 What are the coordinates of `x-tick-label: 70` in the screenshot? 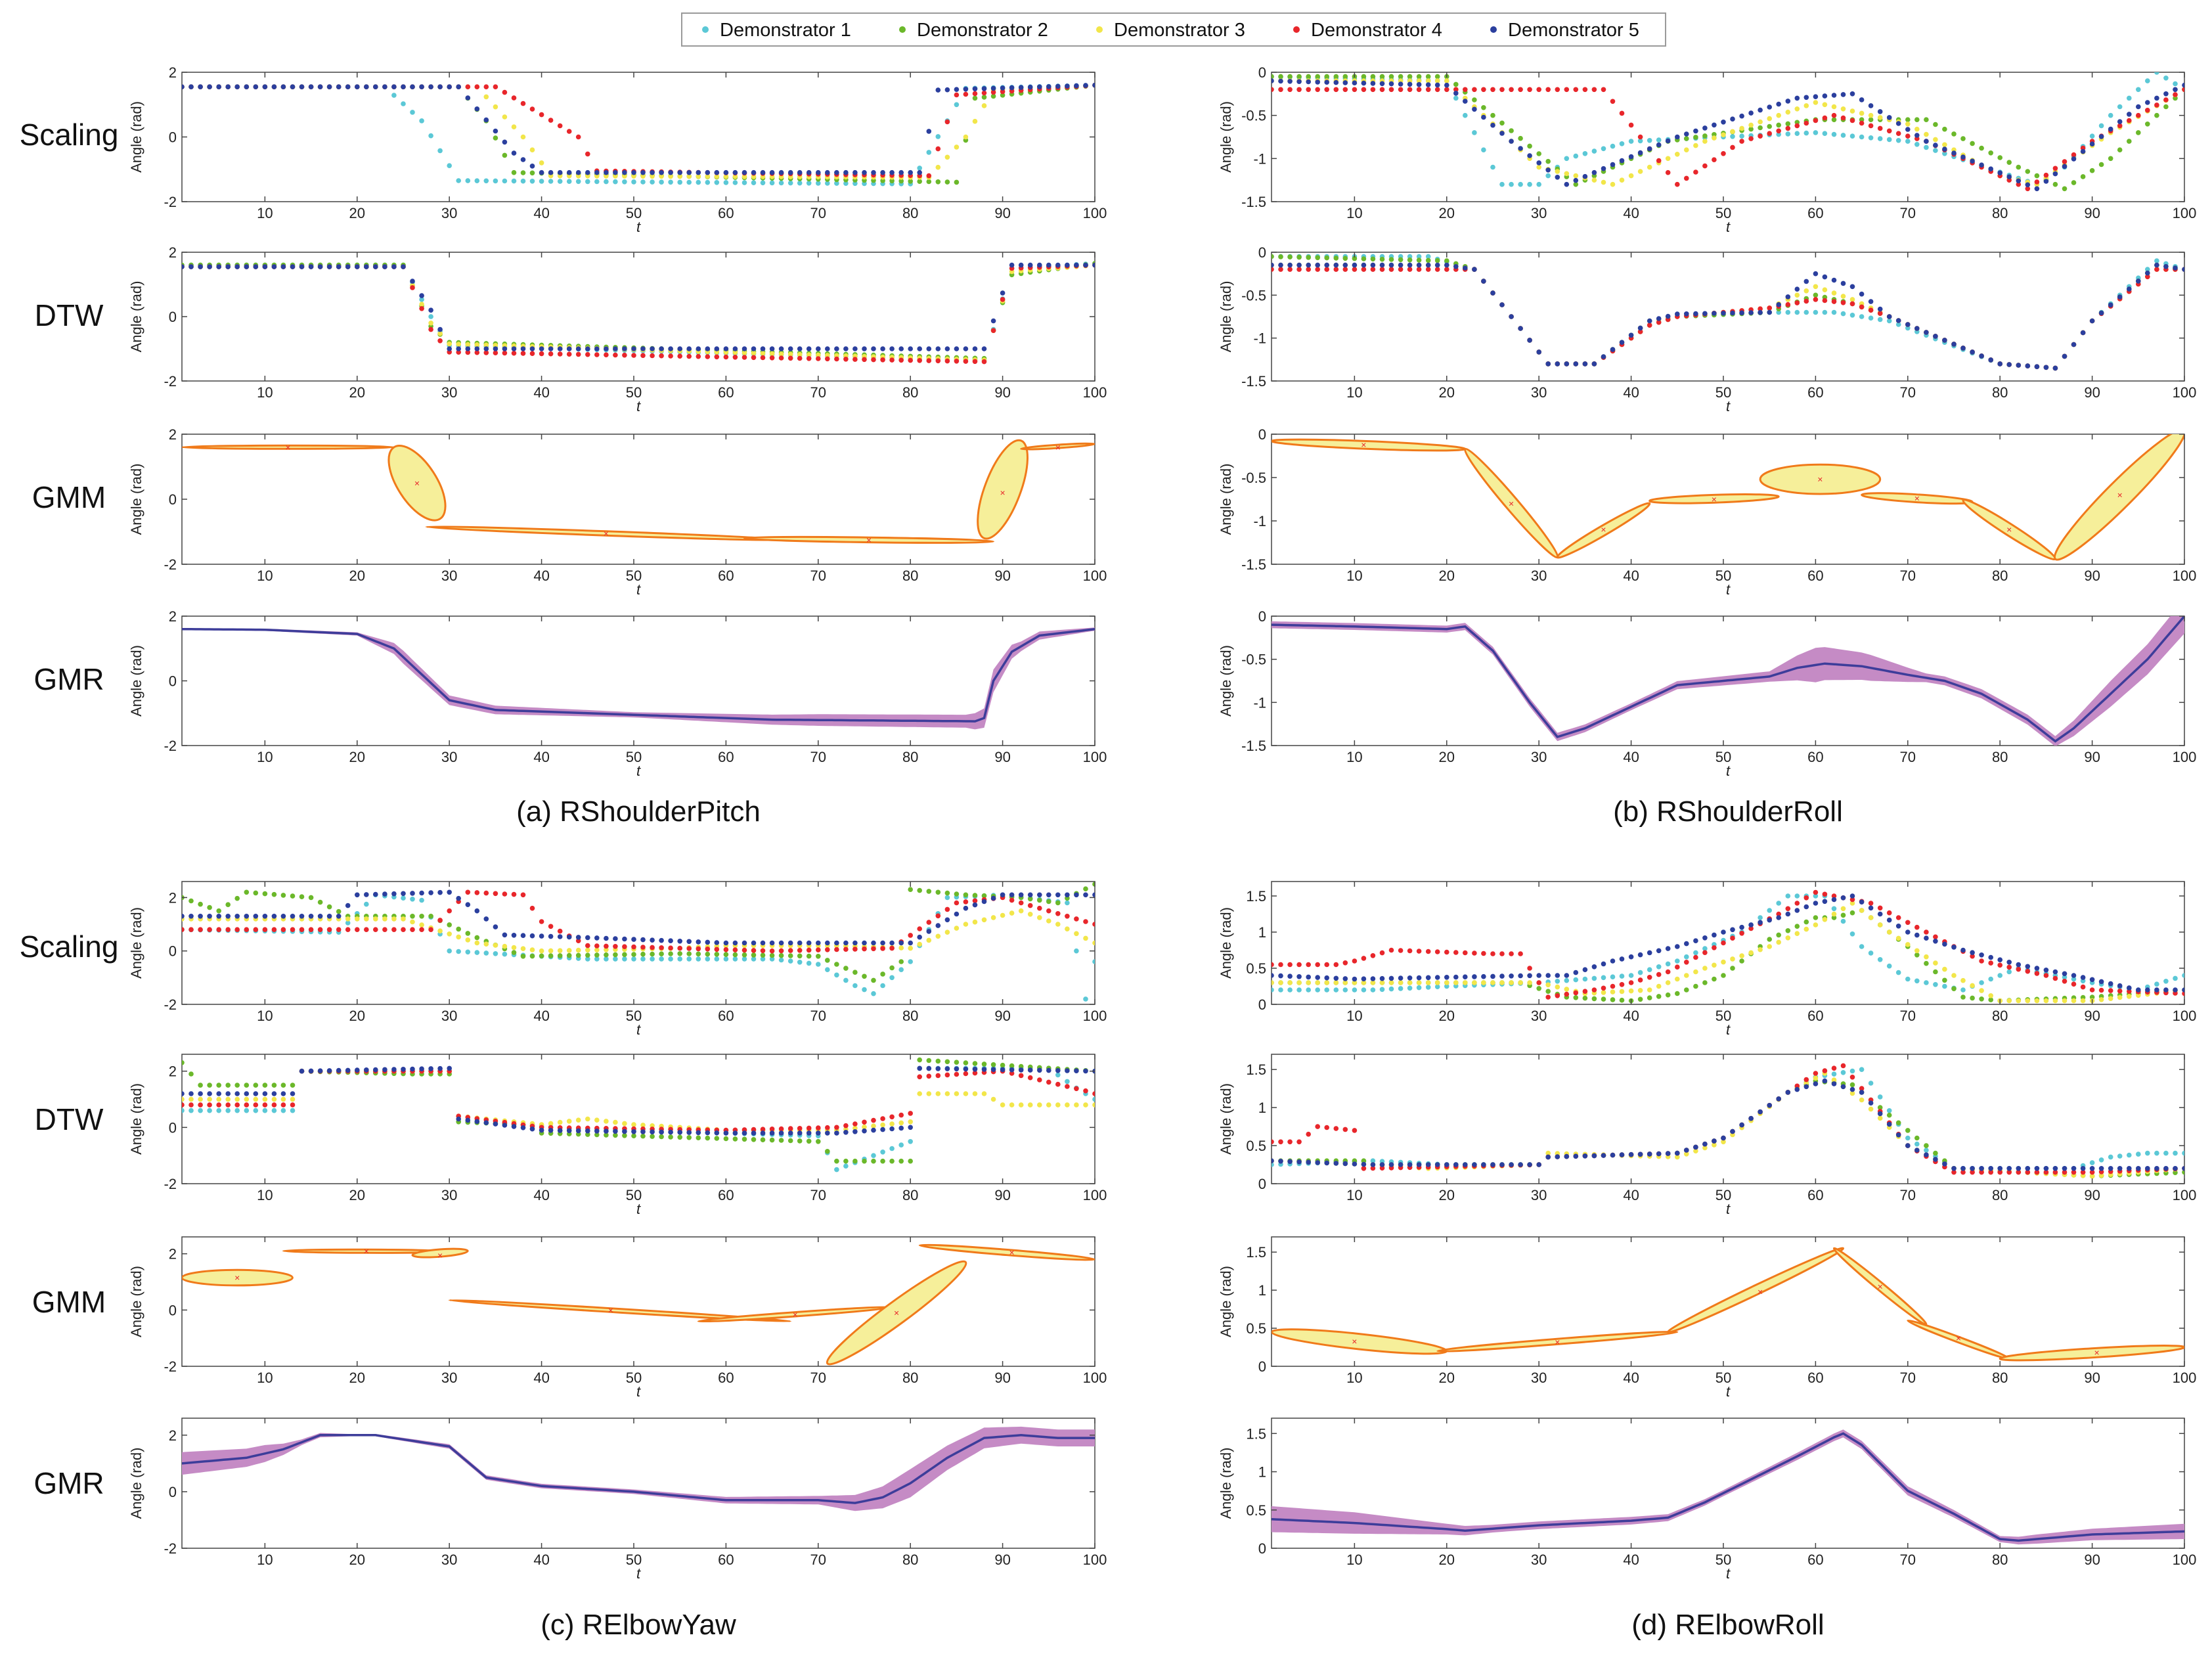 It's located at (1908, 392).